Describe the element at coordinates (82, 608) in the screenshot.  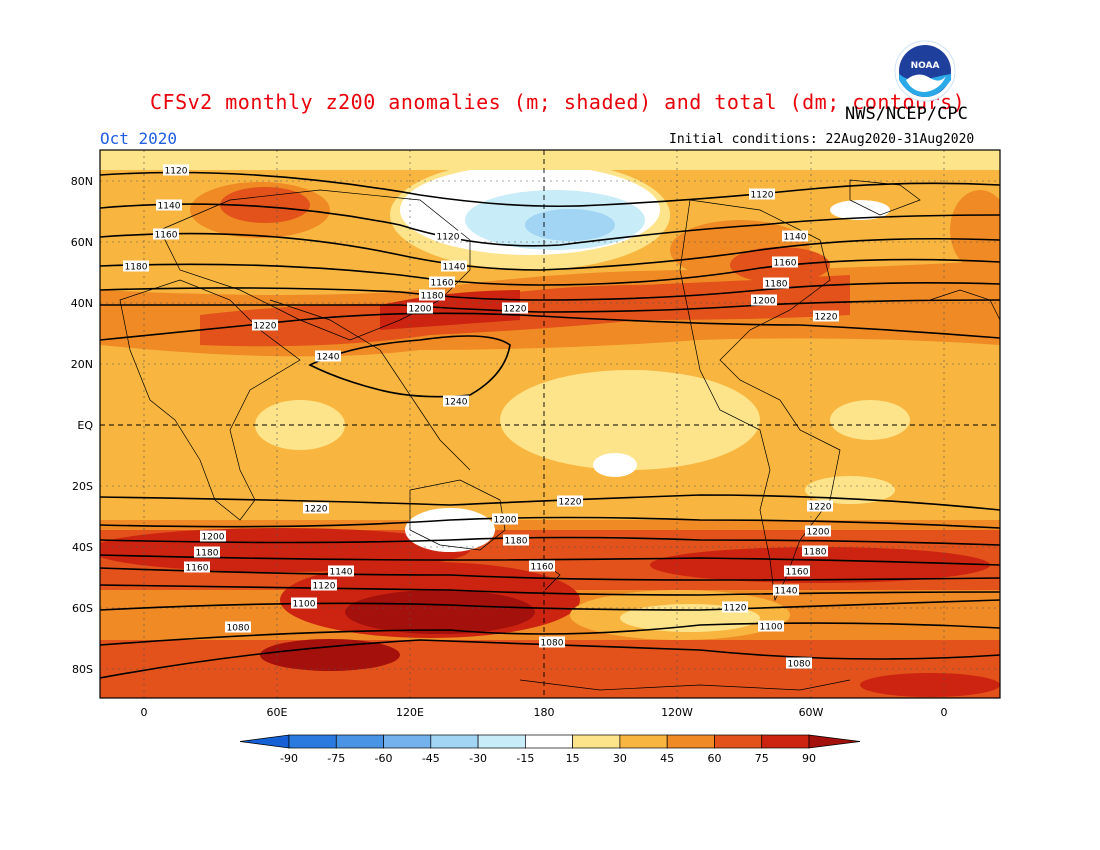
I see `lat-label: 60S` at that location.